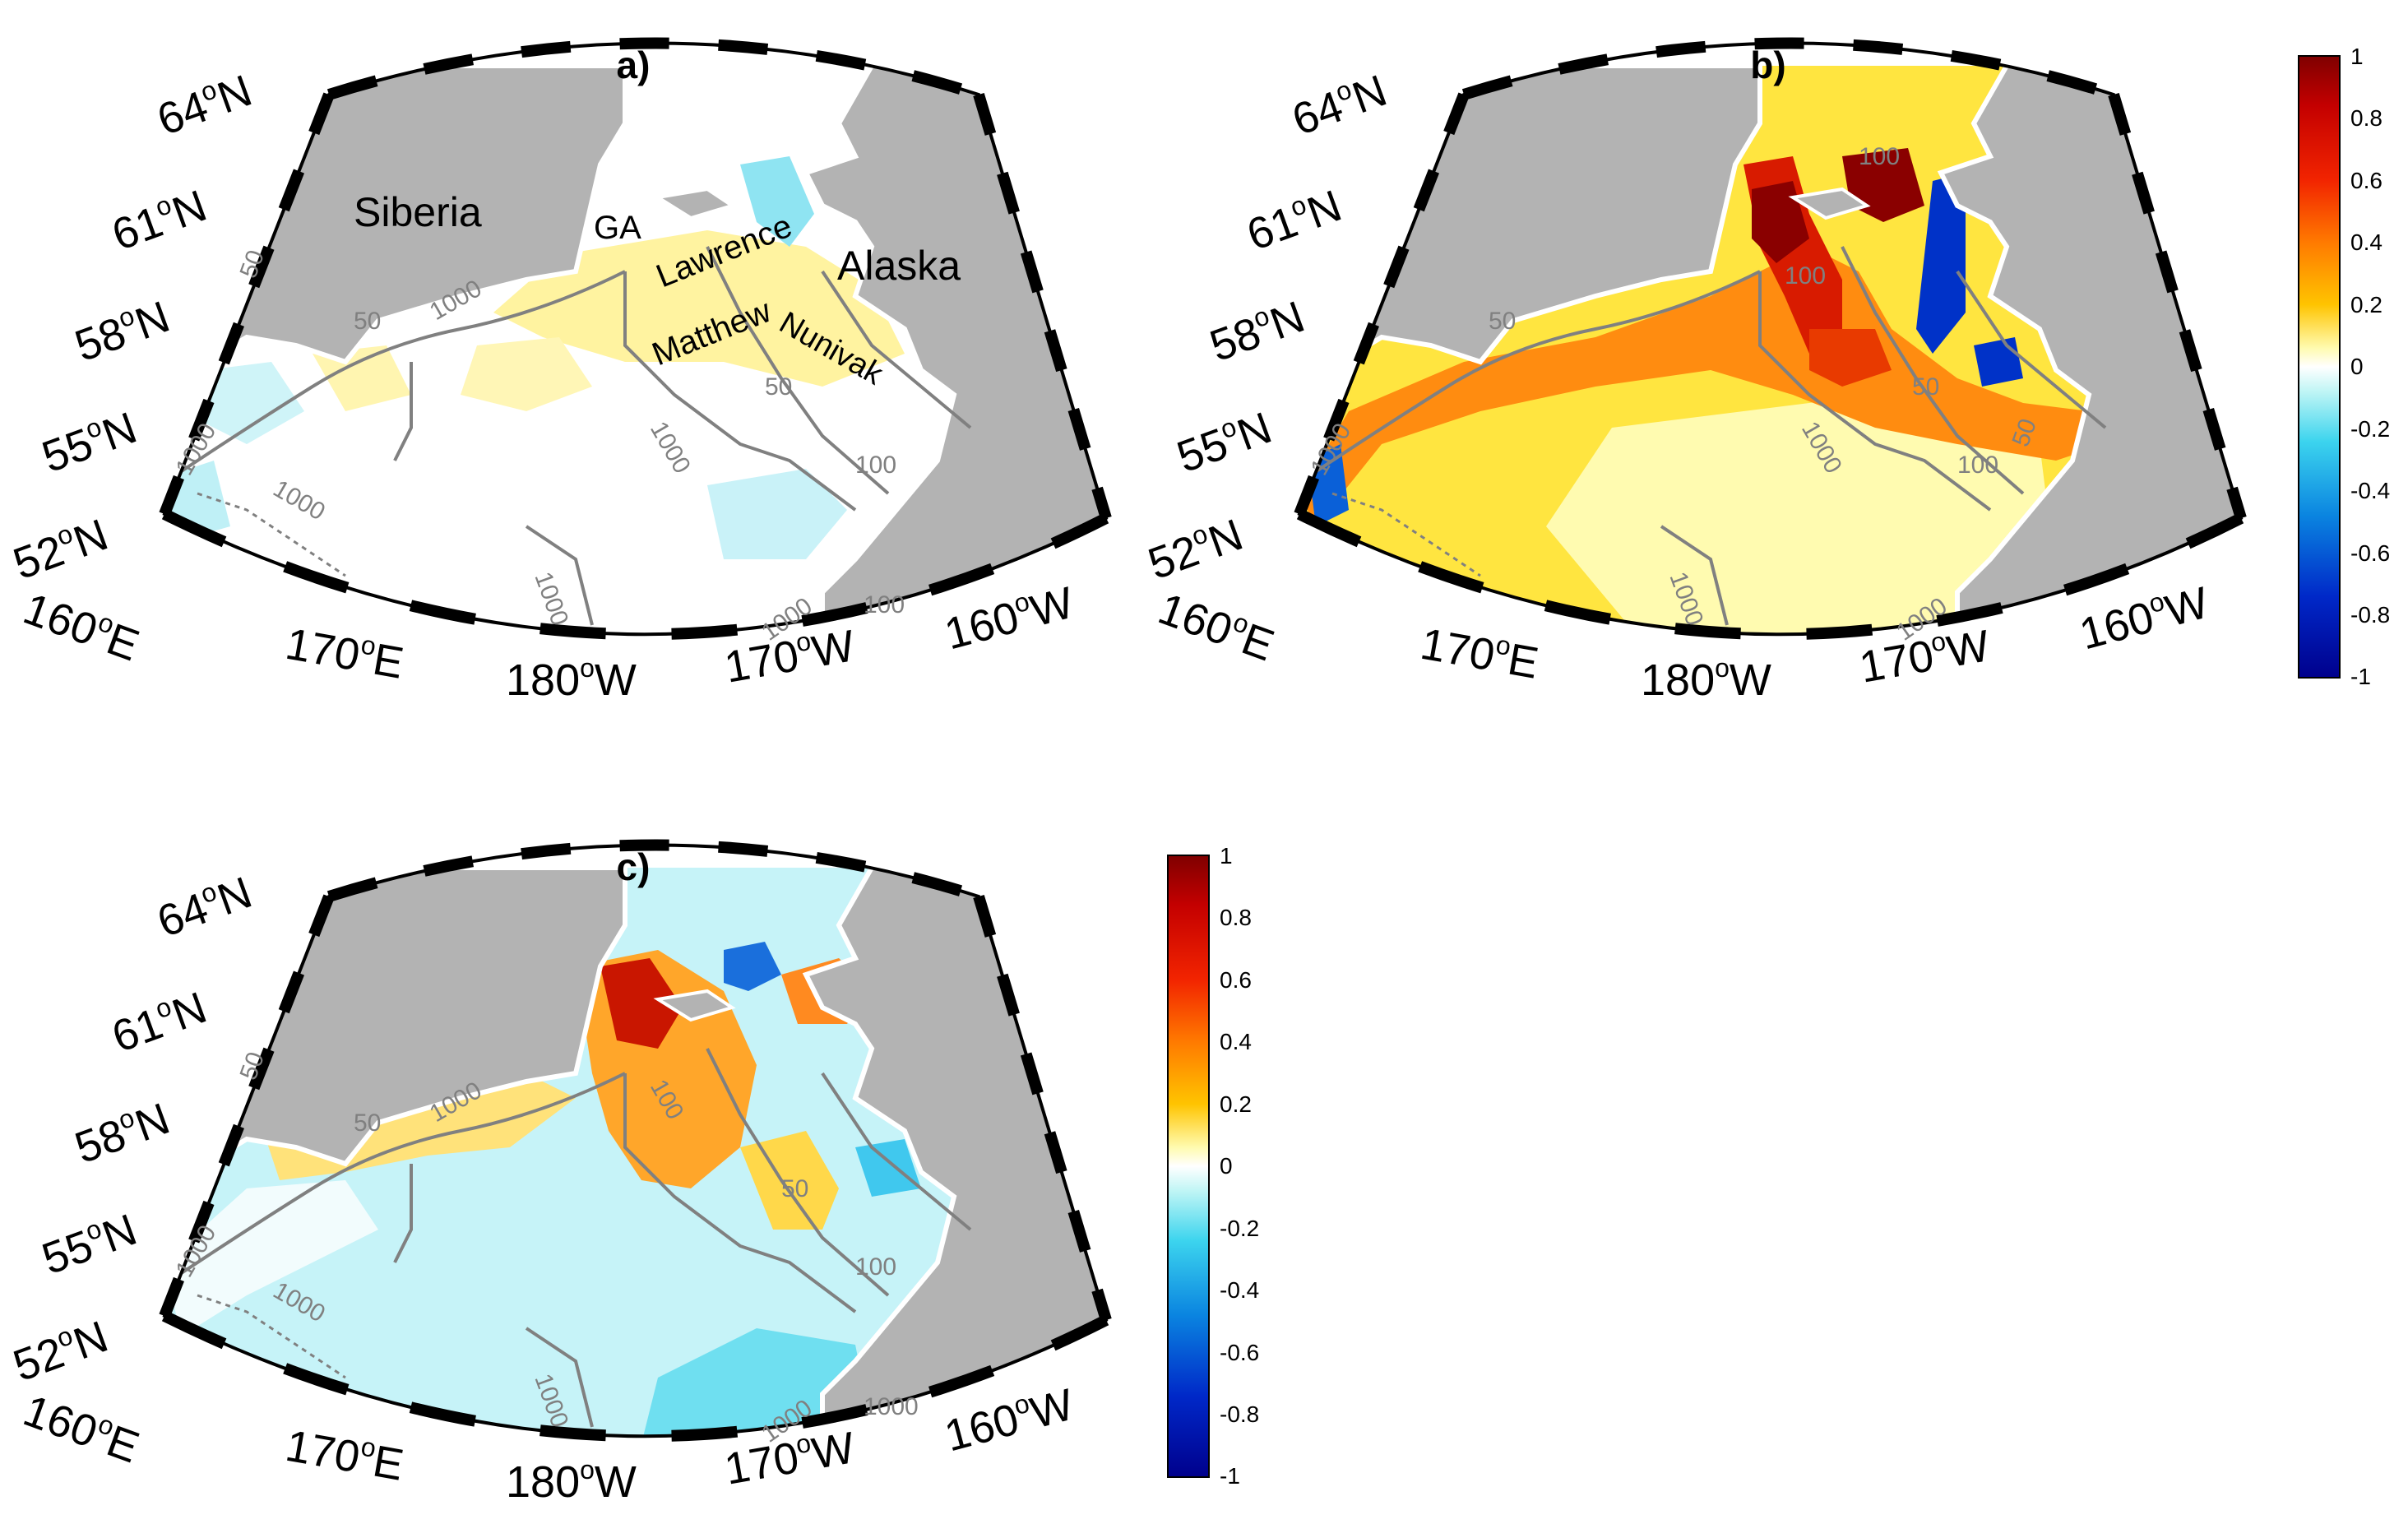 This screenshot has width=2408, height=1524. Describe the element at coordinates (2370, 490) in the screenshot. I see `colorbar-tick-label: -0.4` at that location.